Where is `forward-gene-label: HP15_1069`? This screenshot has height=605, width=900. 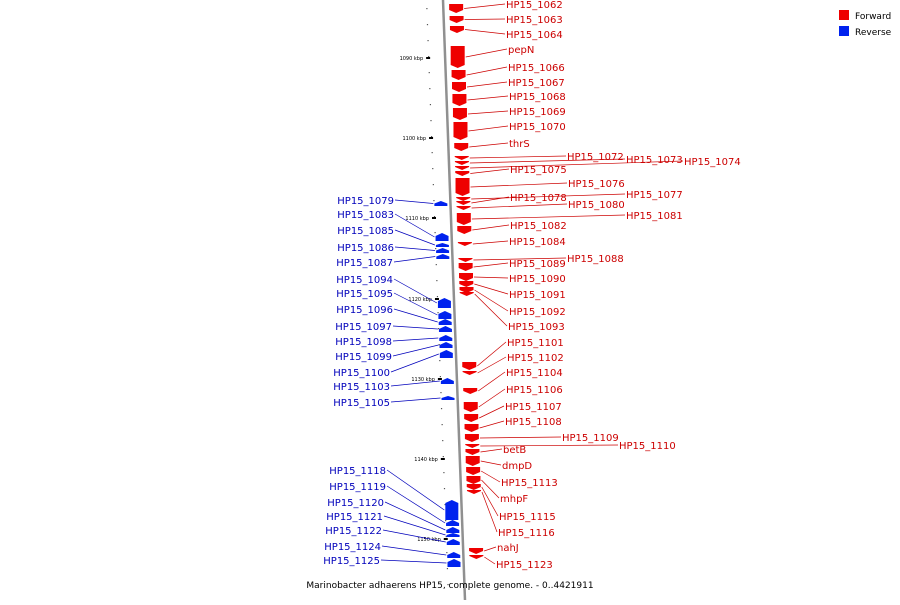
forward-gene-label: HP15_1069 is located at coordinates (537, 112).